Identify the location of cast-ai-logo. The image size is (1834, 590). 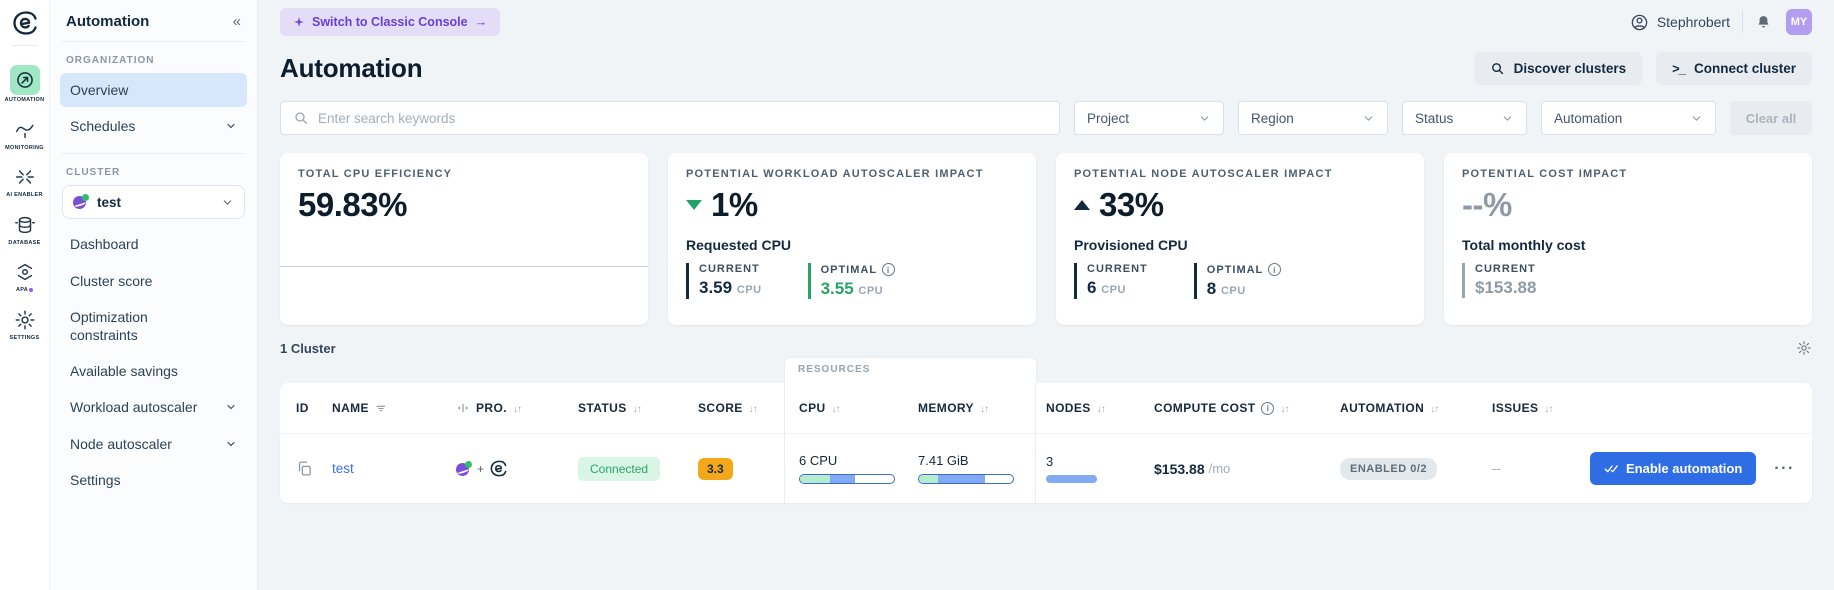
(25, 23).